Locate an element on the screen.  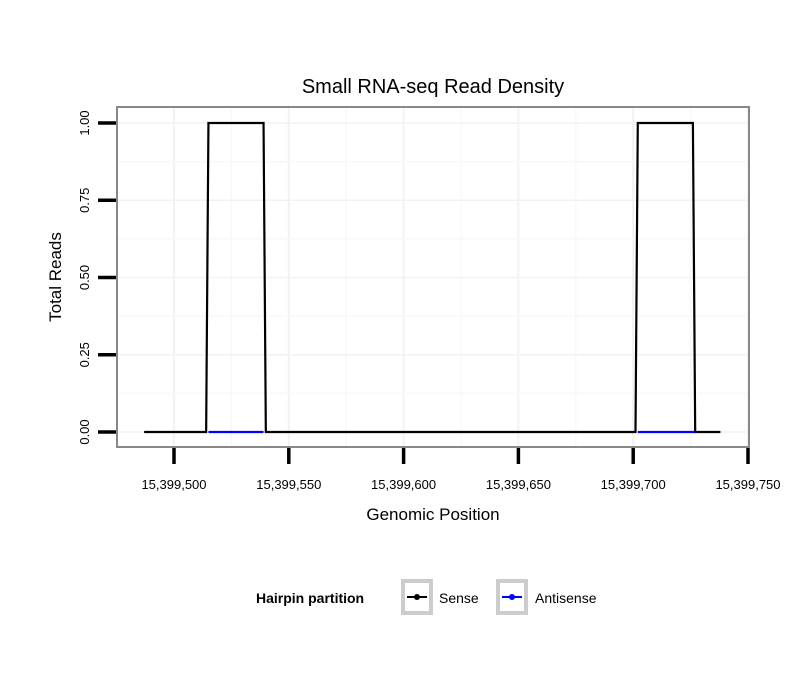
legend-item-antisense: Antisense is located at coordinates (546, 597).